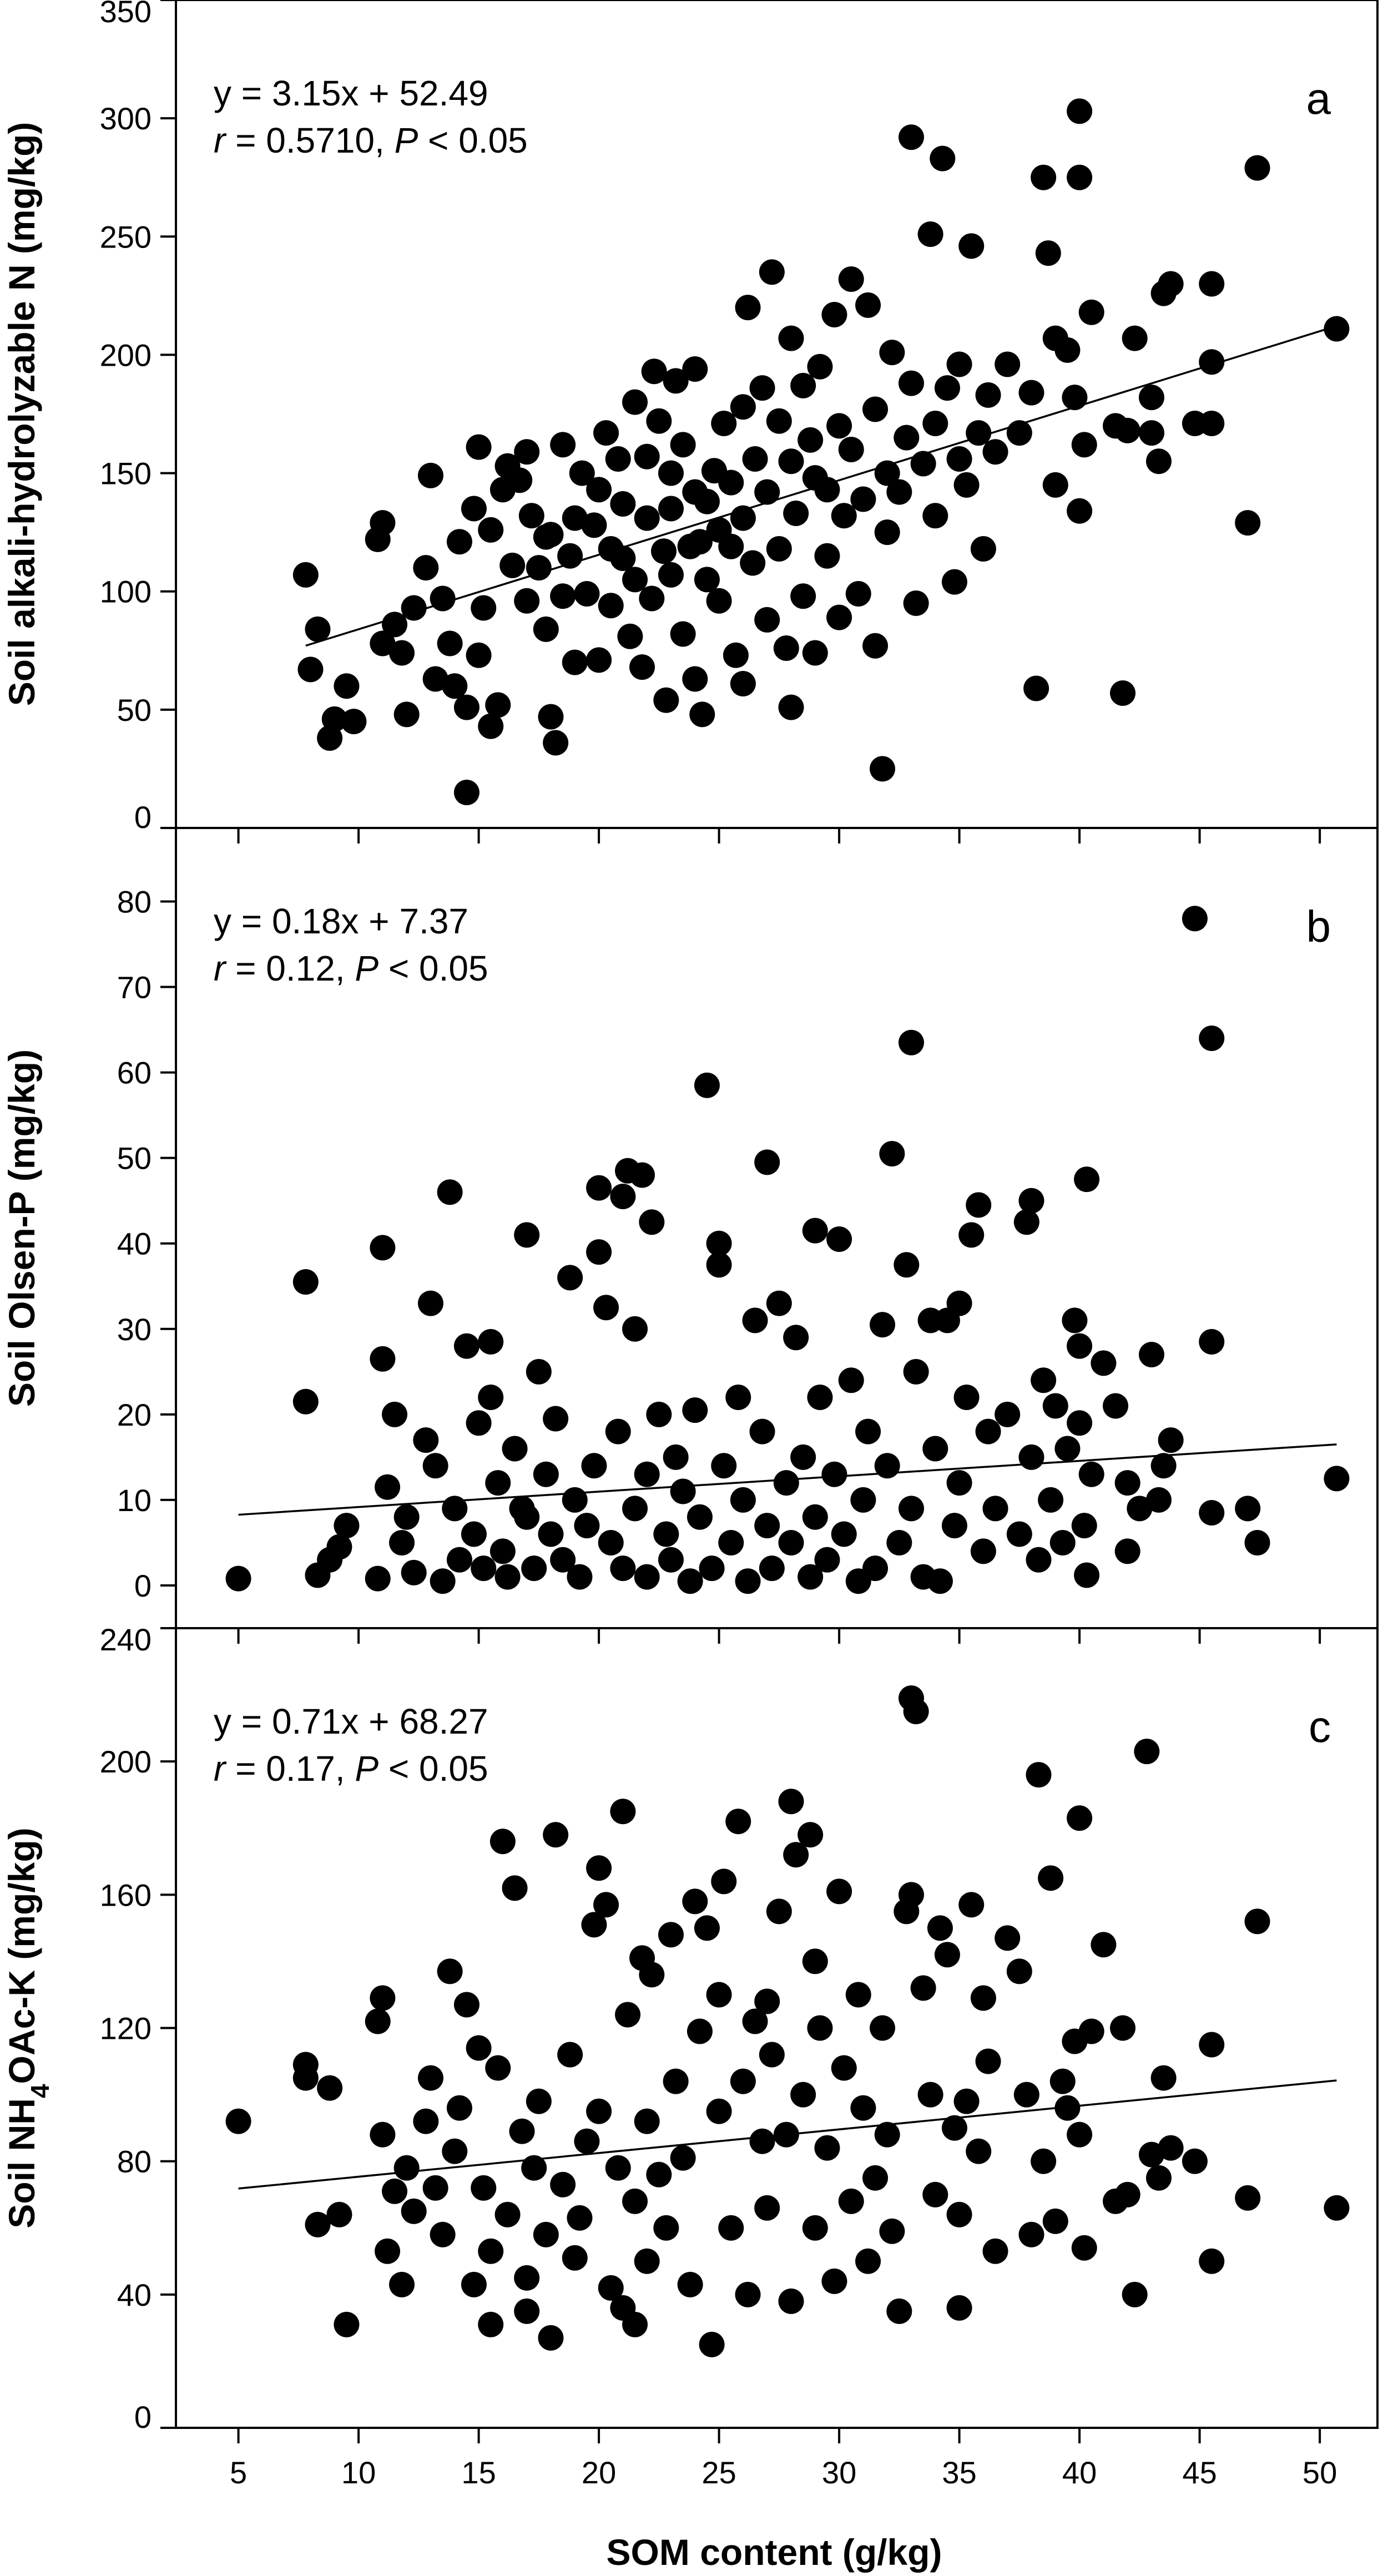  Describe the element at coordinates (134, 1500) in the screenshot. I see `y-tick-label-b: 10` at that location.